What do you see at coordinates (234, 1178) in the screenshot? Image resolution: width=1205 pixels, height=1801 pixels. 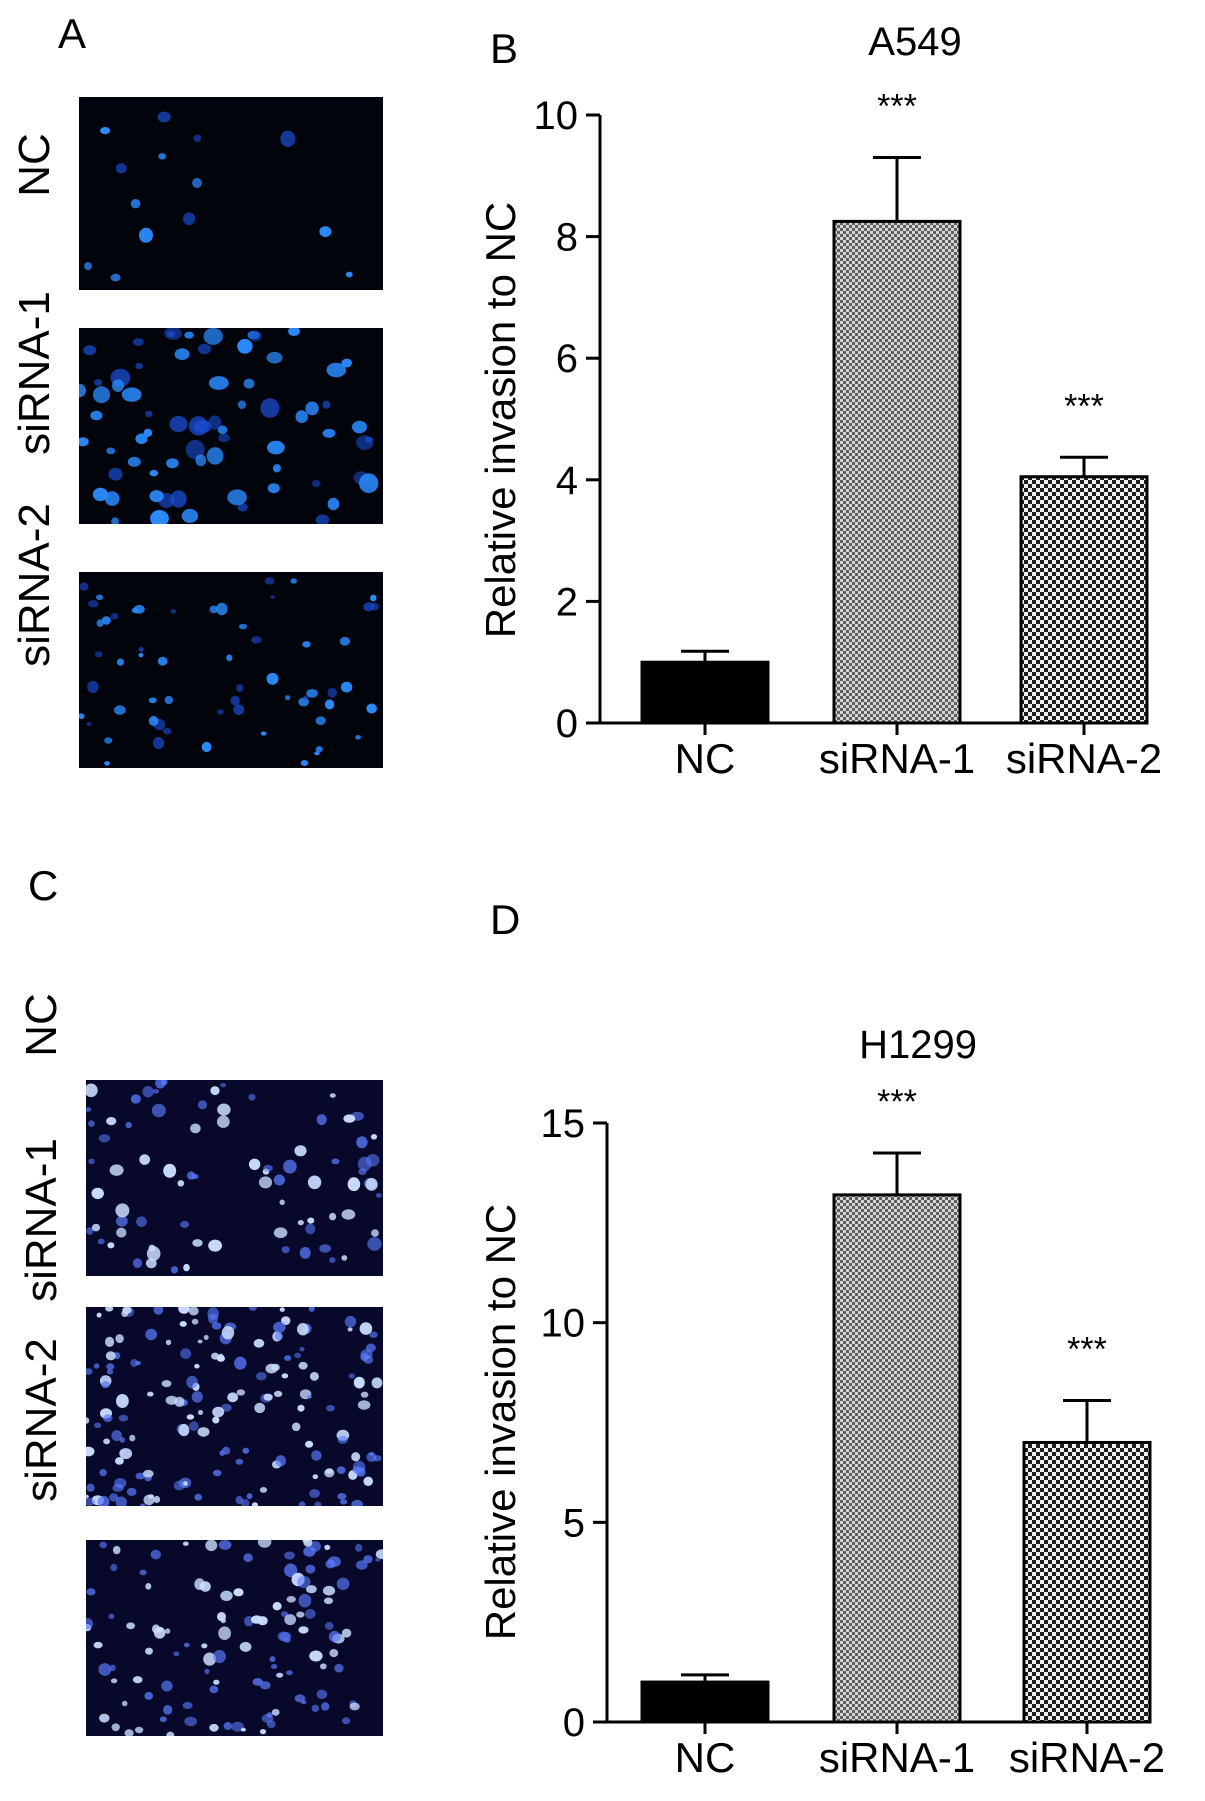 I see `micrograph-h1299-nc-cells` at bounding box center [234, 1178].